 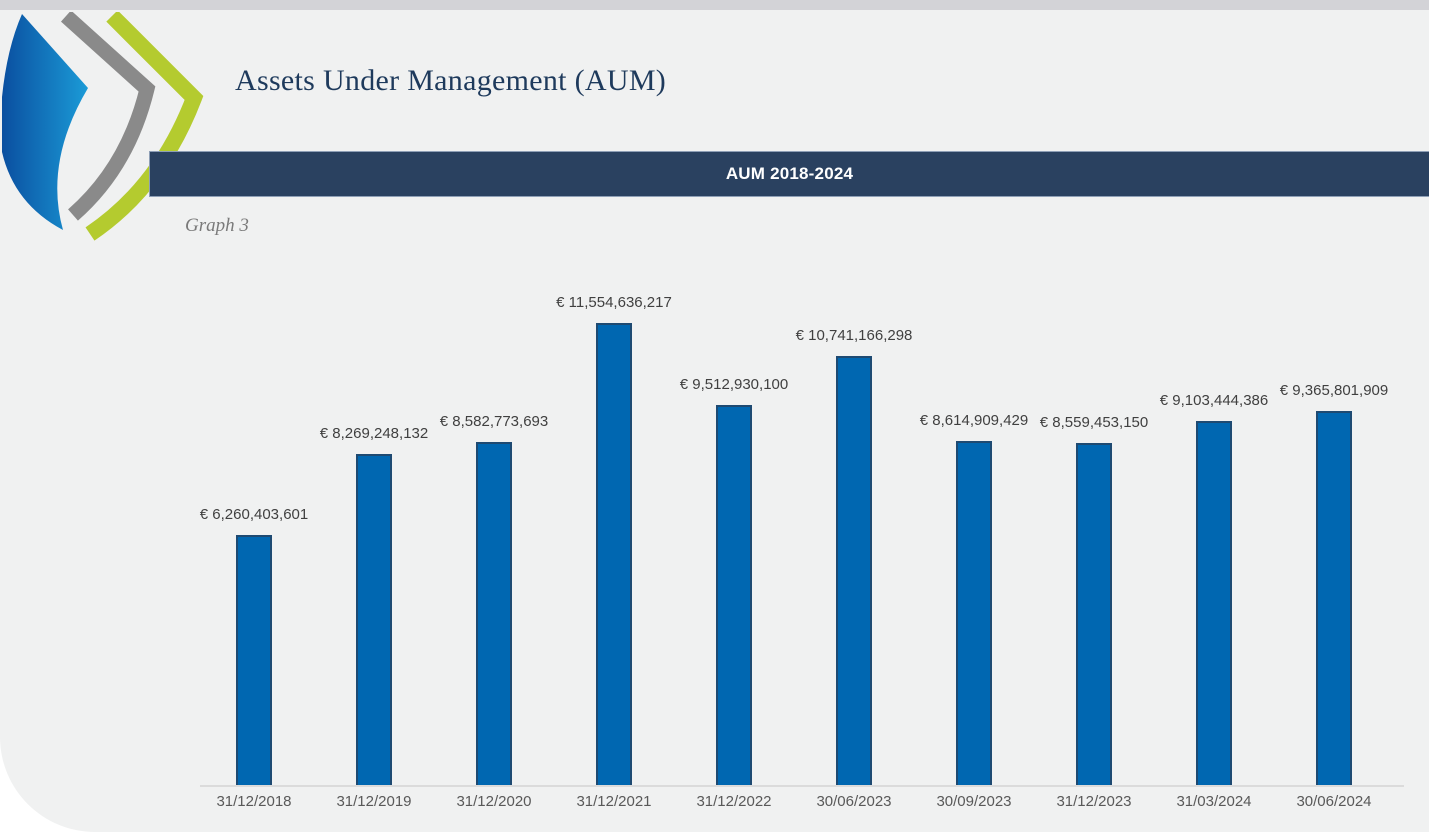 What do you see at coordinates (254, 801) in the screenshot?
I see `x-axis-label: 31/12/2018` at bounding box center [254, 801].